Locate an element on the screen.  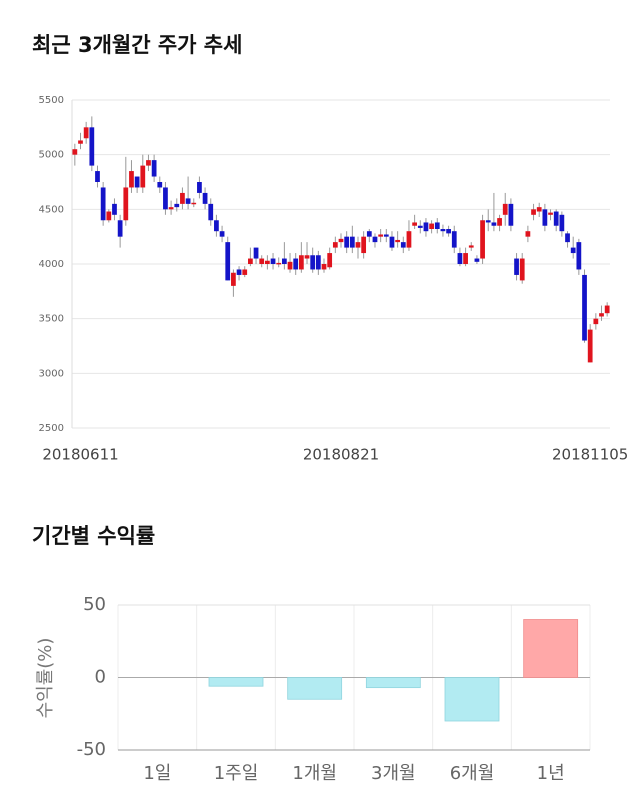
y-tick-label: 4500 is located at coordinates (51, 209).